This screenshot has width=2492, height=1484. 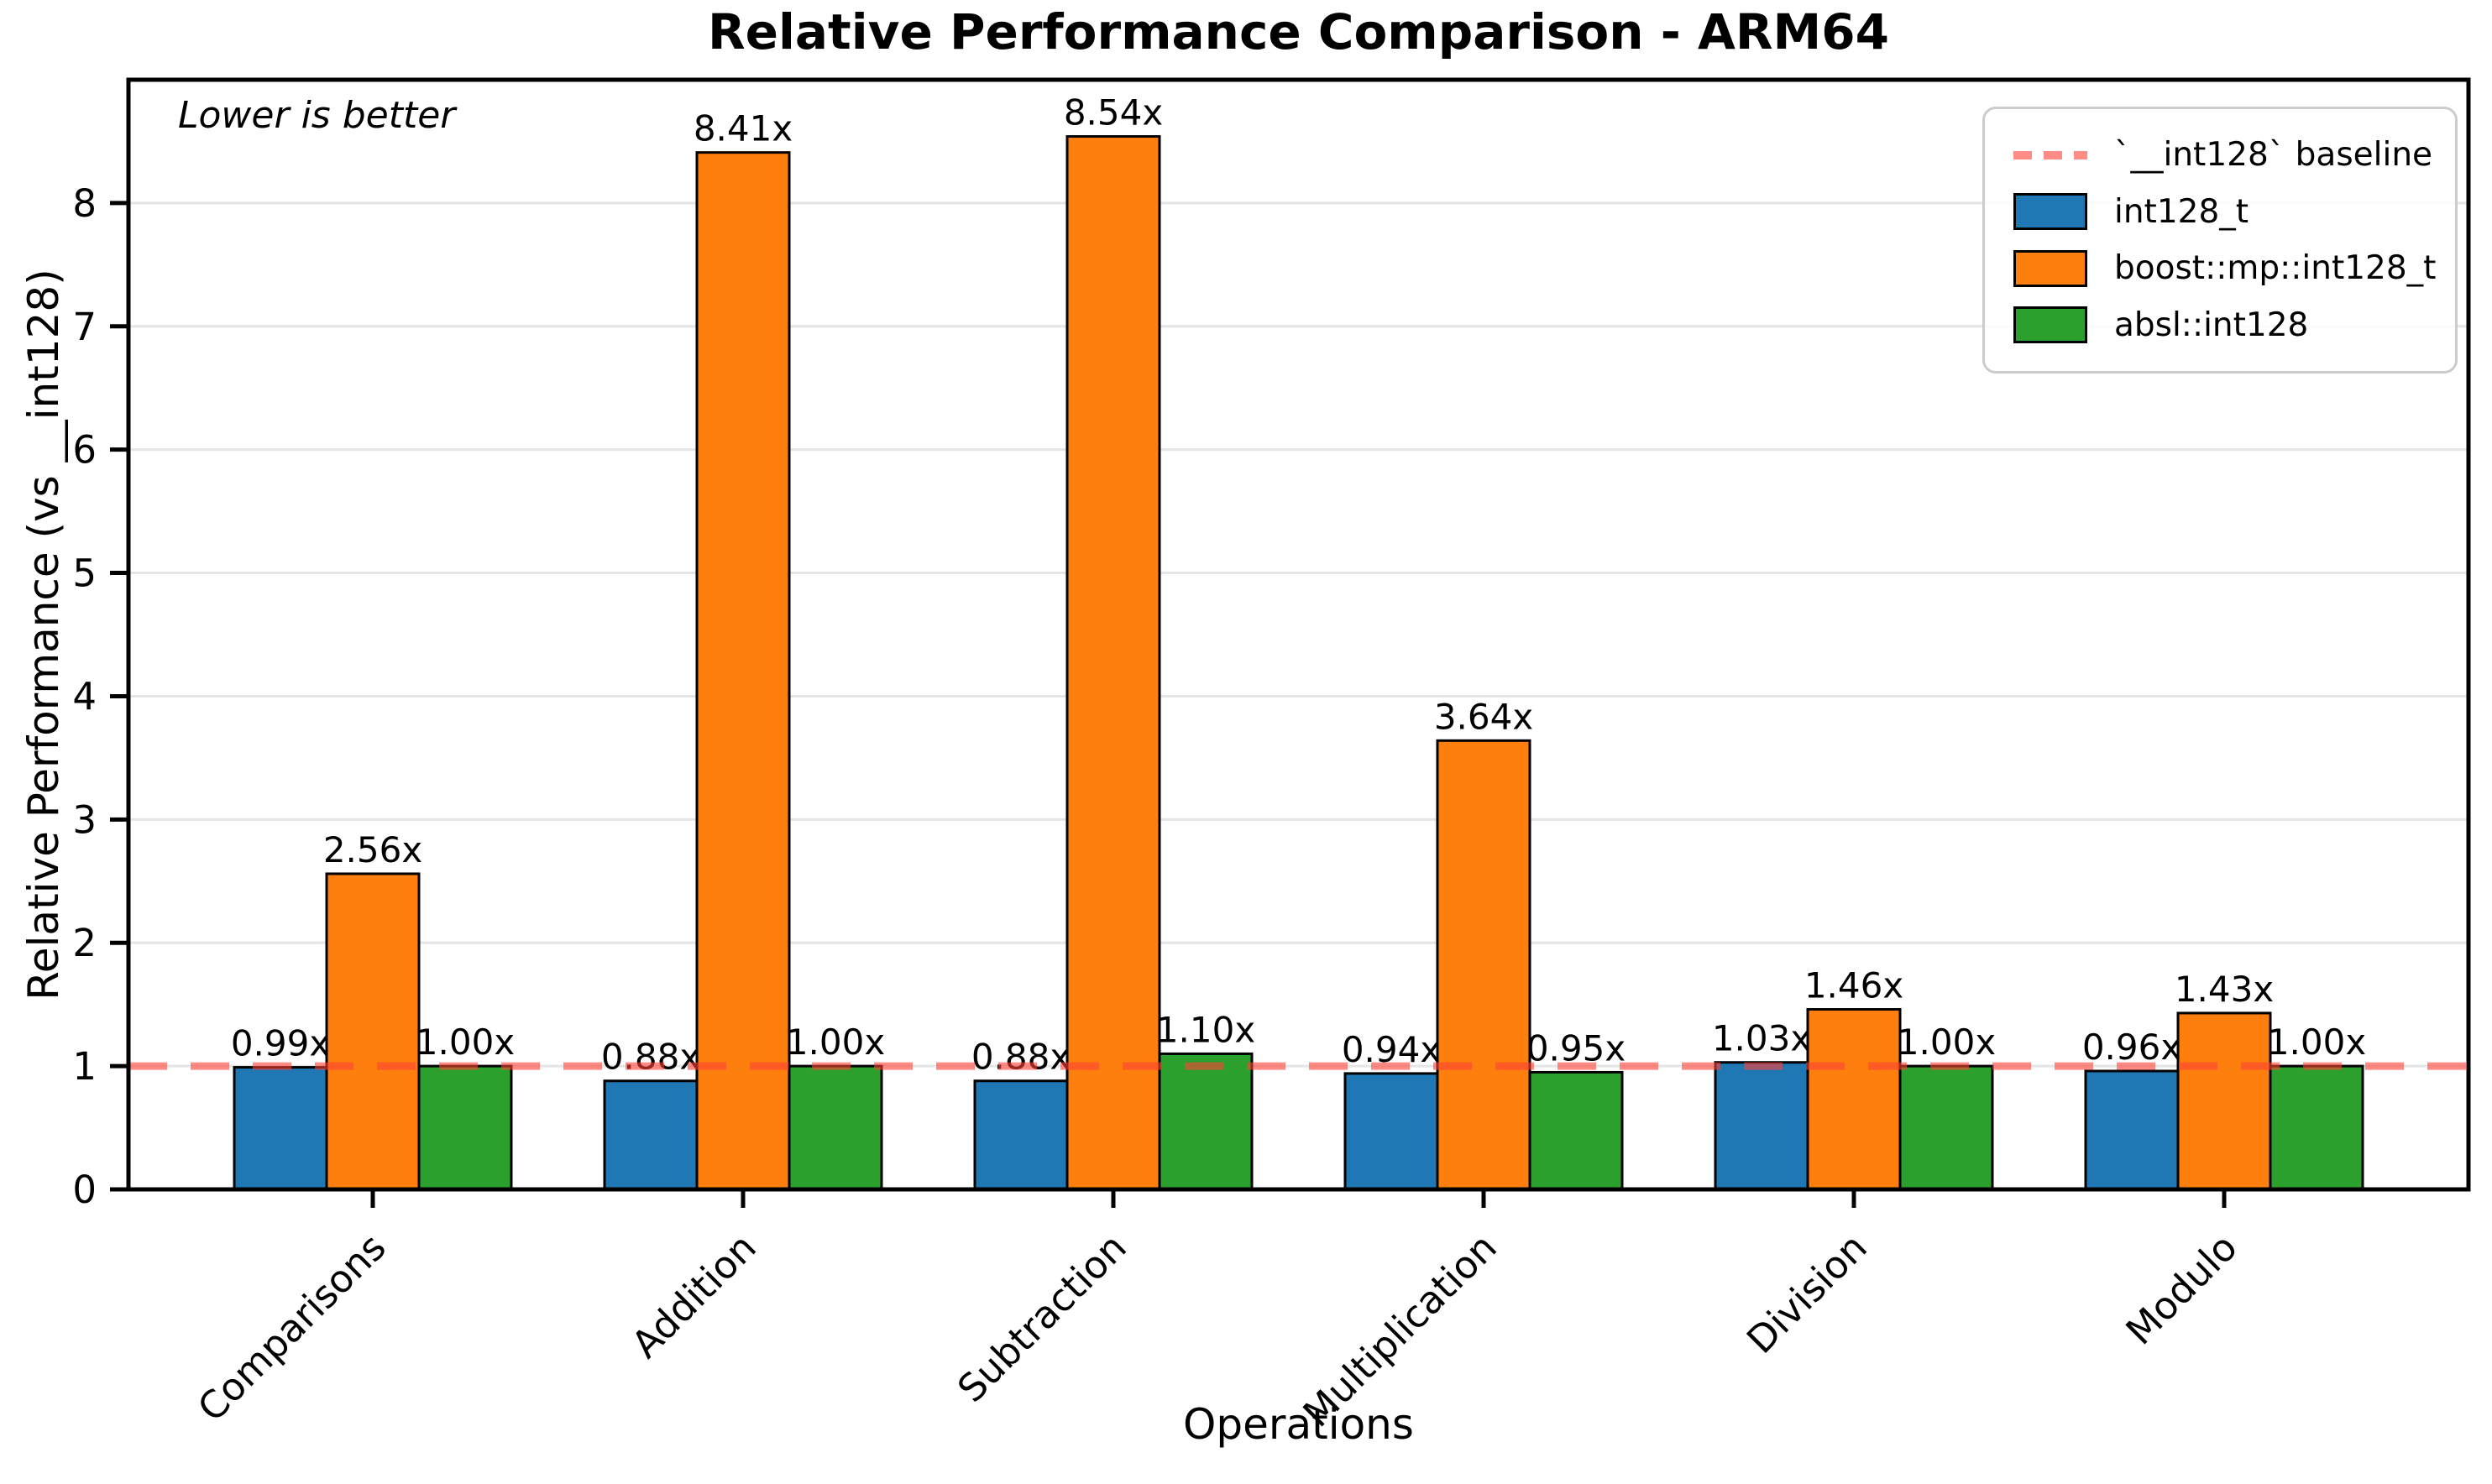 I want to click on legend-item: boost::mp::int128_t, so click(x=2226, y=268).